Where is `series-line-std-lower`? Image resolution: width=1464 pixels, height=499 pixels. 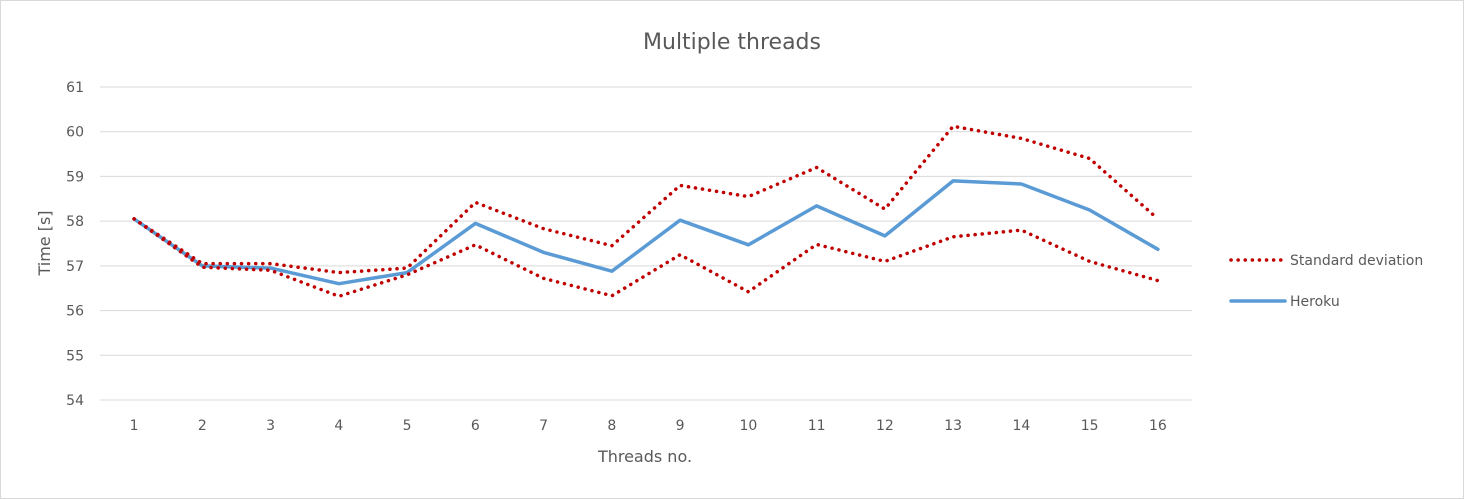 series-line-std-lower is located at coordinates (646, 258).